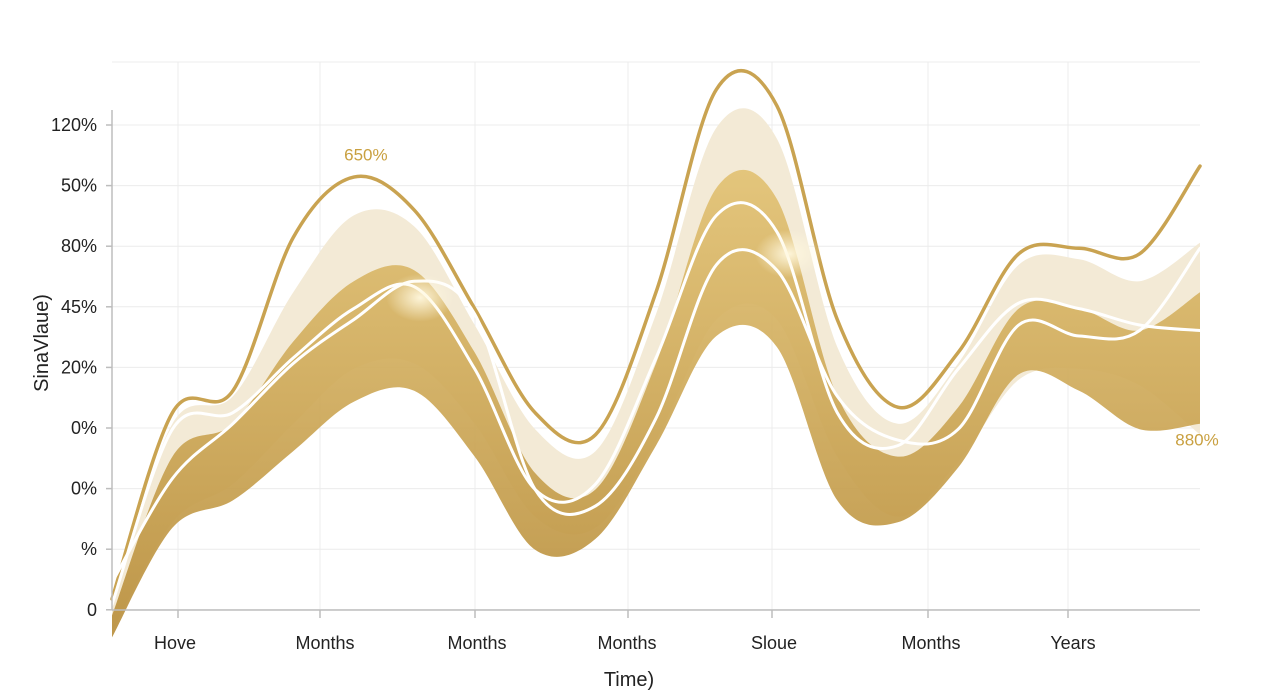 The width and height of the screenshot is (1280, 698). I want to click on x-tick-label: Years, so click(1072, 643).